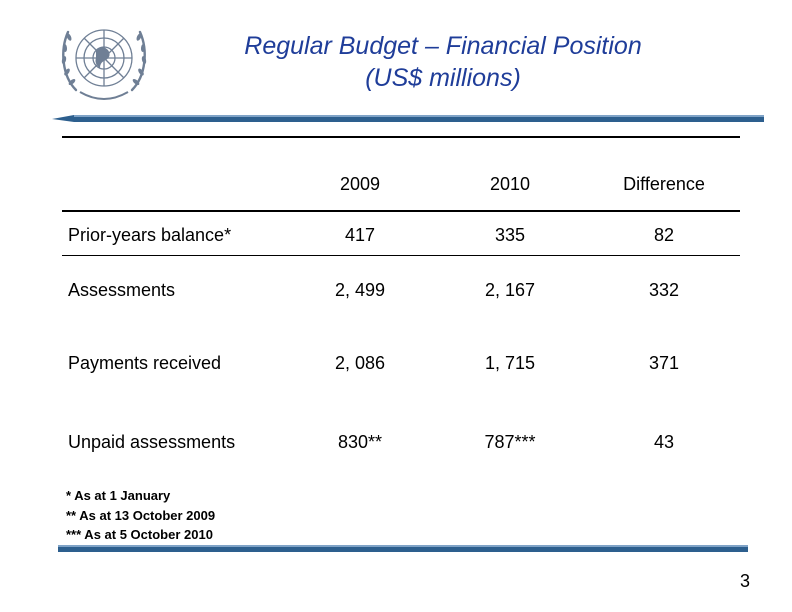 The height and width of the screenshot is (612, 792). What do you see at coordinates (443, 46) in the screenshot?
I see `title-line-1: Regular Budget – Financial Position` at bounding box center [443, 46].